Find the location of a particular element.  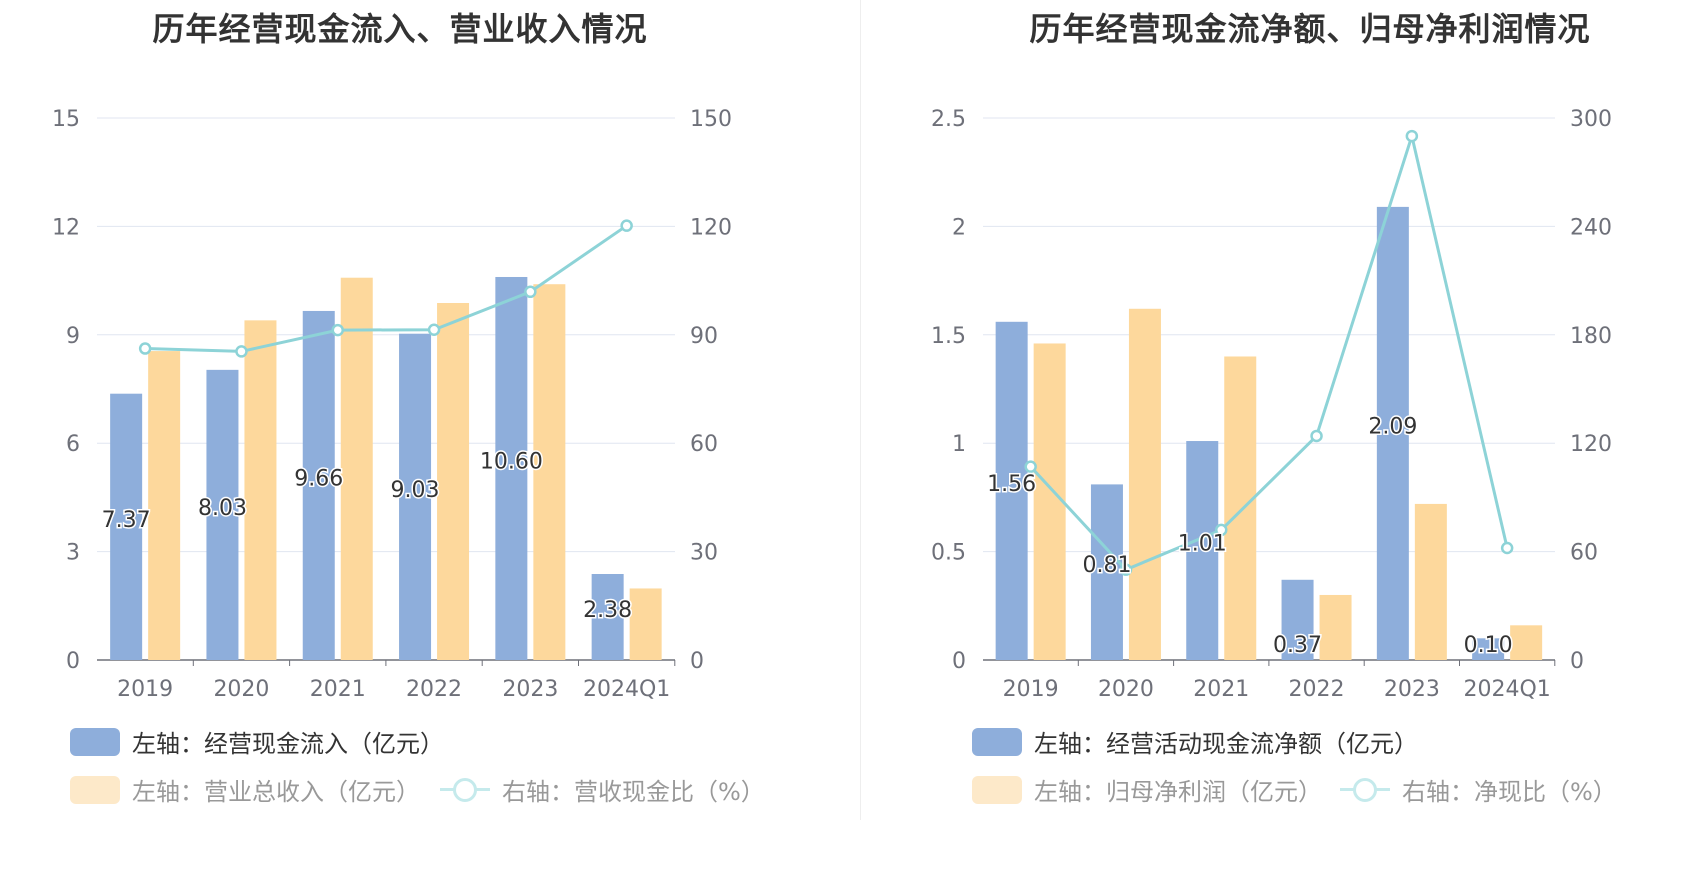

y-left-tick-label: 6 is located at coordinates (73, 444).